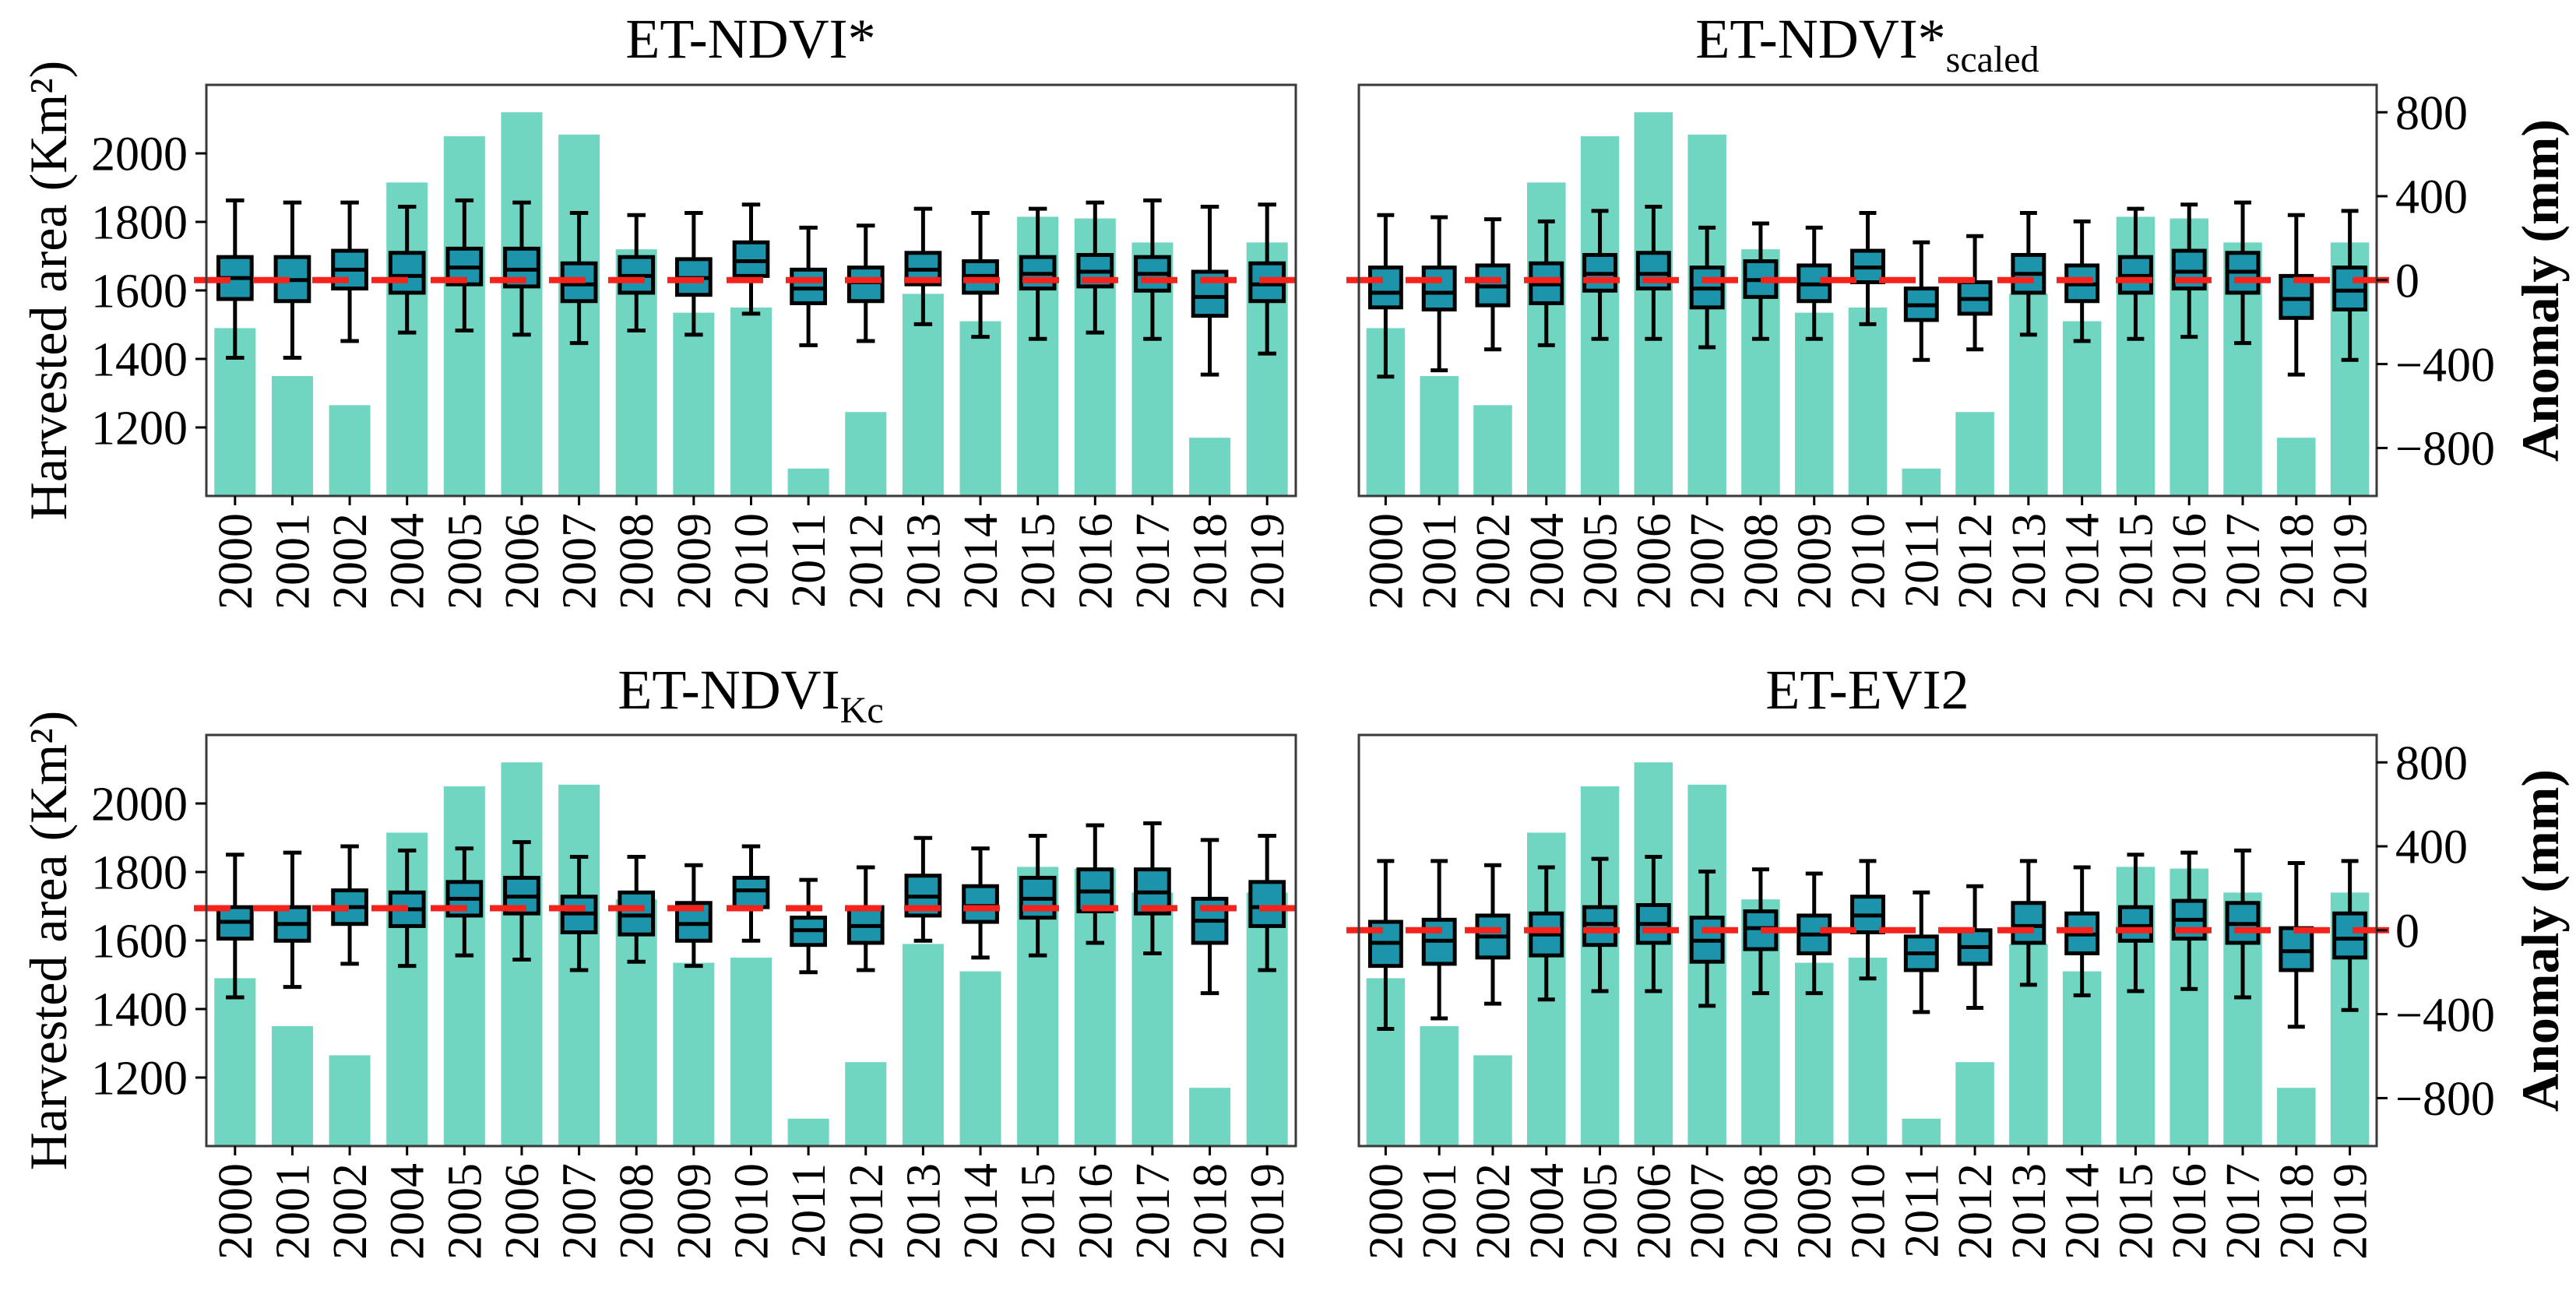 The width and height of the screenshot is (2576, 1308). I want to click on panel-title-et-ndvi-star: ET-NDVI*, so click(750, 39).